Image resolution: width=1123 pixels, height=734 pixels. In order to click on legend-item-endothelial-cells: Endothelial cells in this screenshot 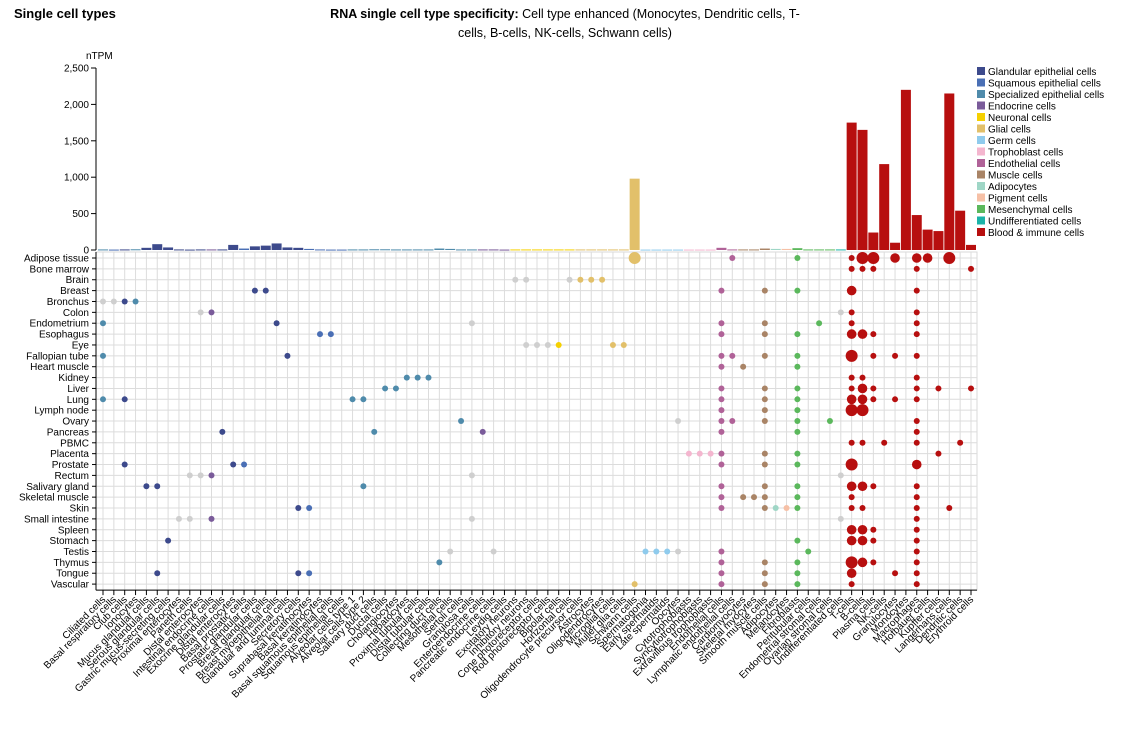, I will do `click(1024, 164)`.